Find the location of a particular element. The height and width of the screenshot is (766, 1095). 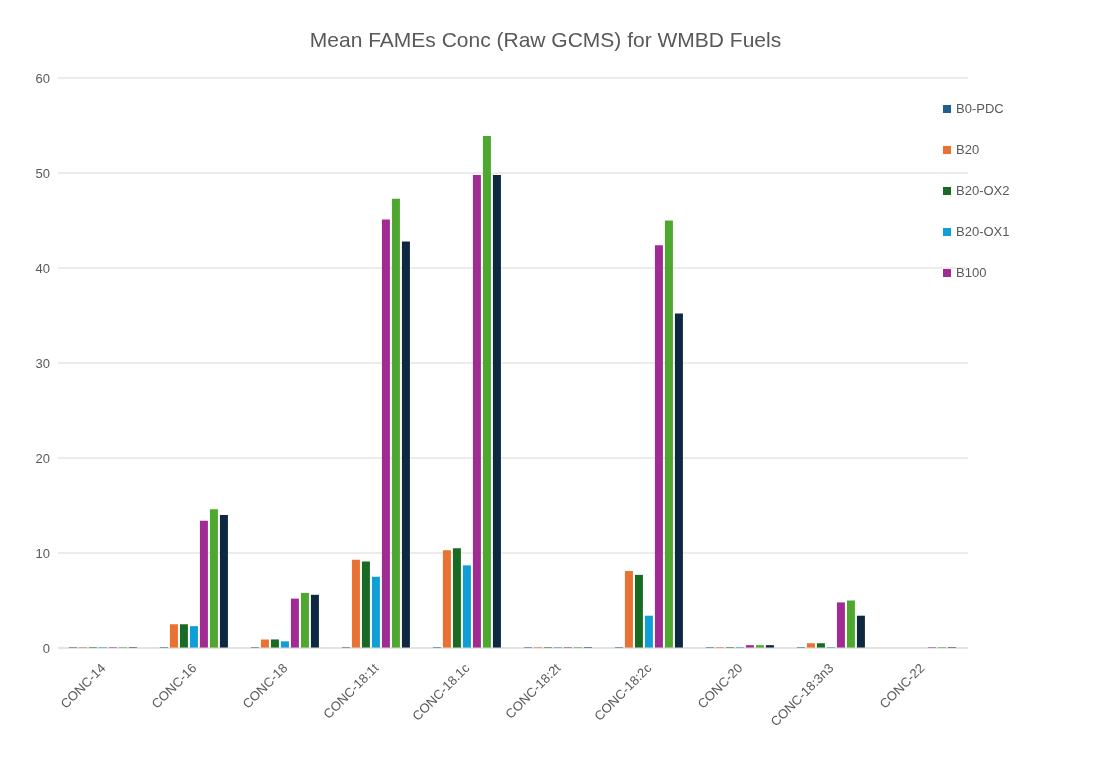

y-tick-label: 60 is located at coordinates (42, 78).